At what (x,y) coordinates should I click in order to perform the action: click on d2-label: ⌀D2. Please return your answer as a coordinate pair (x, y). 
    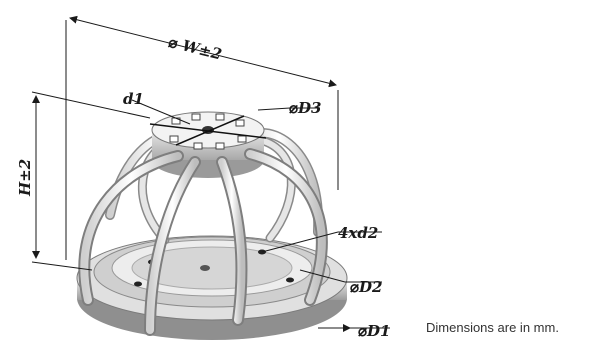
    Looking at the image, I should click on (366, 287).